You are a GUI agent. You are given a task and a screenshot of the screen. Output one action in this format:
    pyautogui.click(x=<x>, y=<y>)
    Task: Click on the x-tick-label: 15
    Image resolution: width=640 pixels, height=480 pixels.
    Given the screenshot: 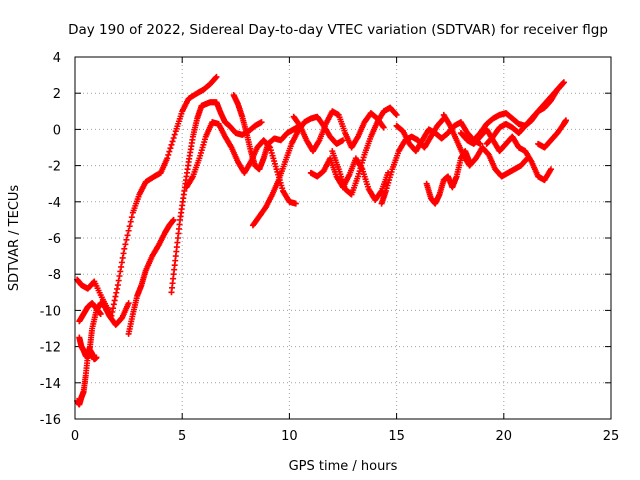 What is the action you would take?
    pyautogui.click(x=396, y=436)
    